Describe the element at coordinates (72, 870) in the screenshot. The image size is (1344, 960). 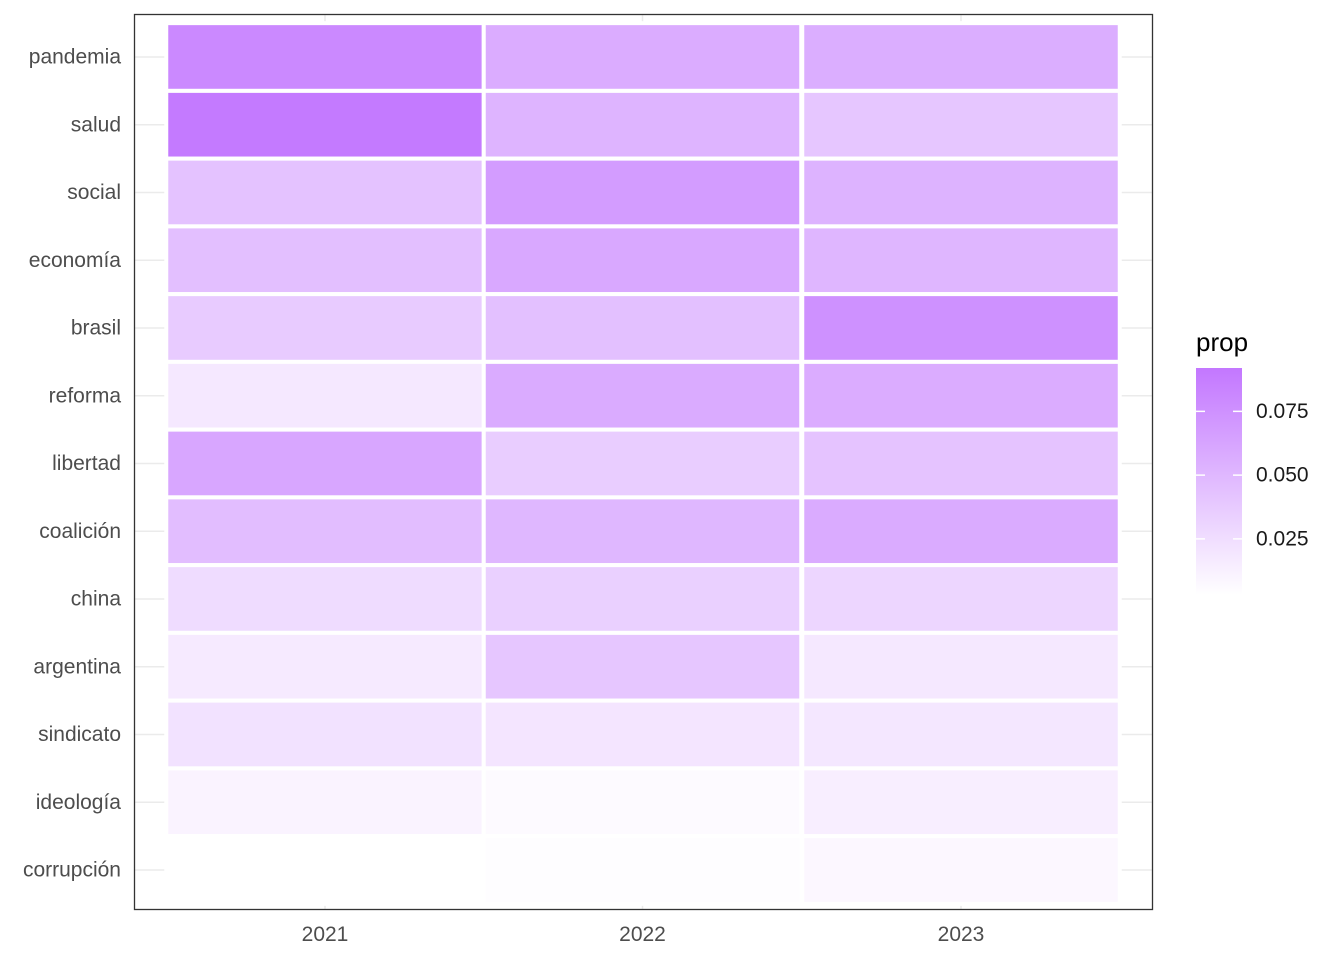
I see `y-tick-label: corrupción` at that location.